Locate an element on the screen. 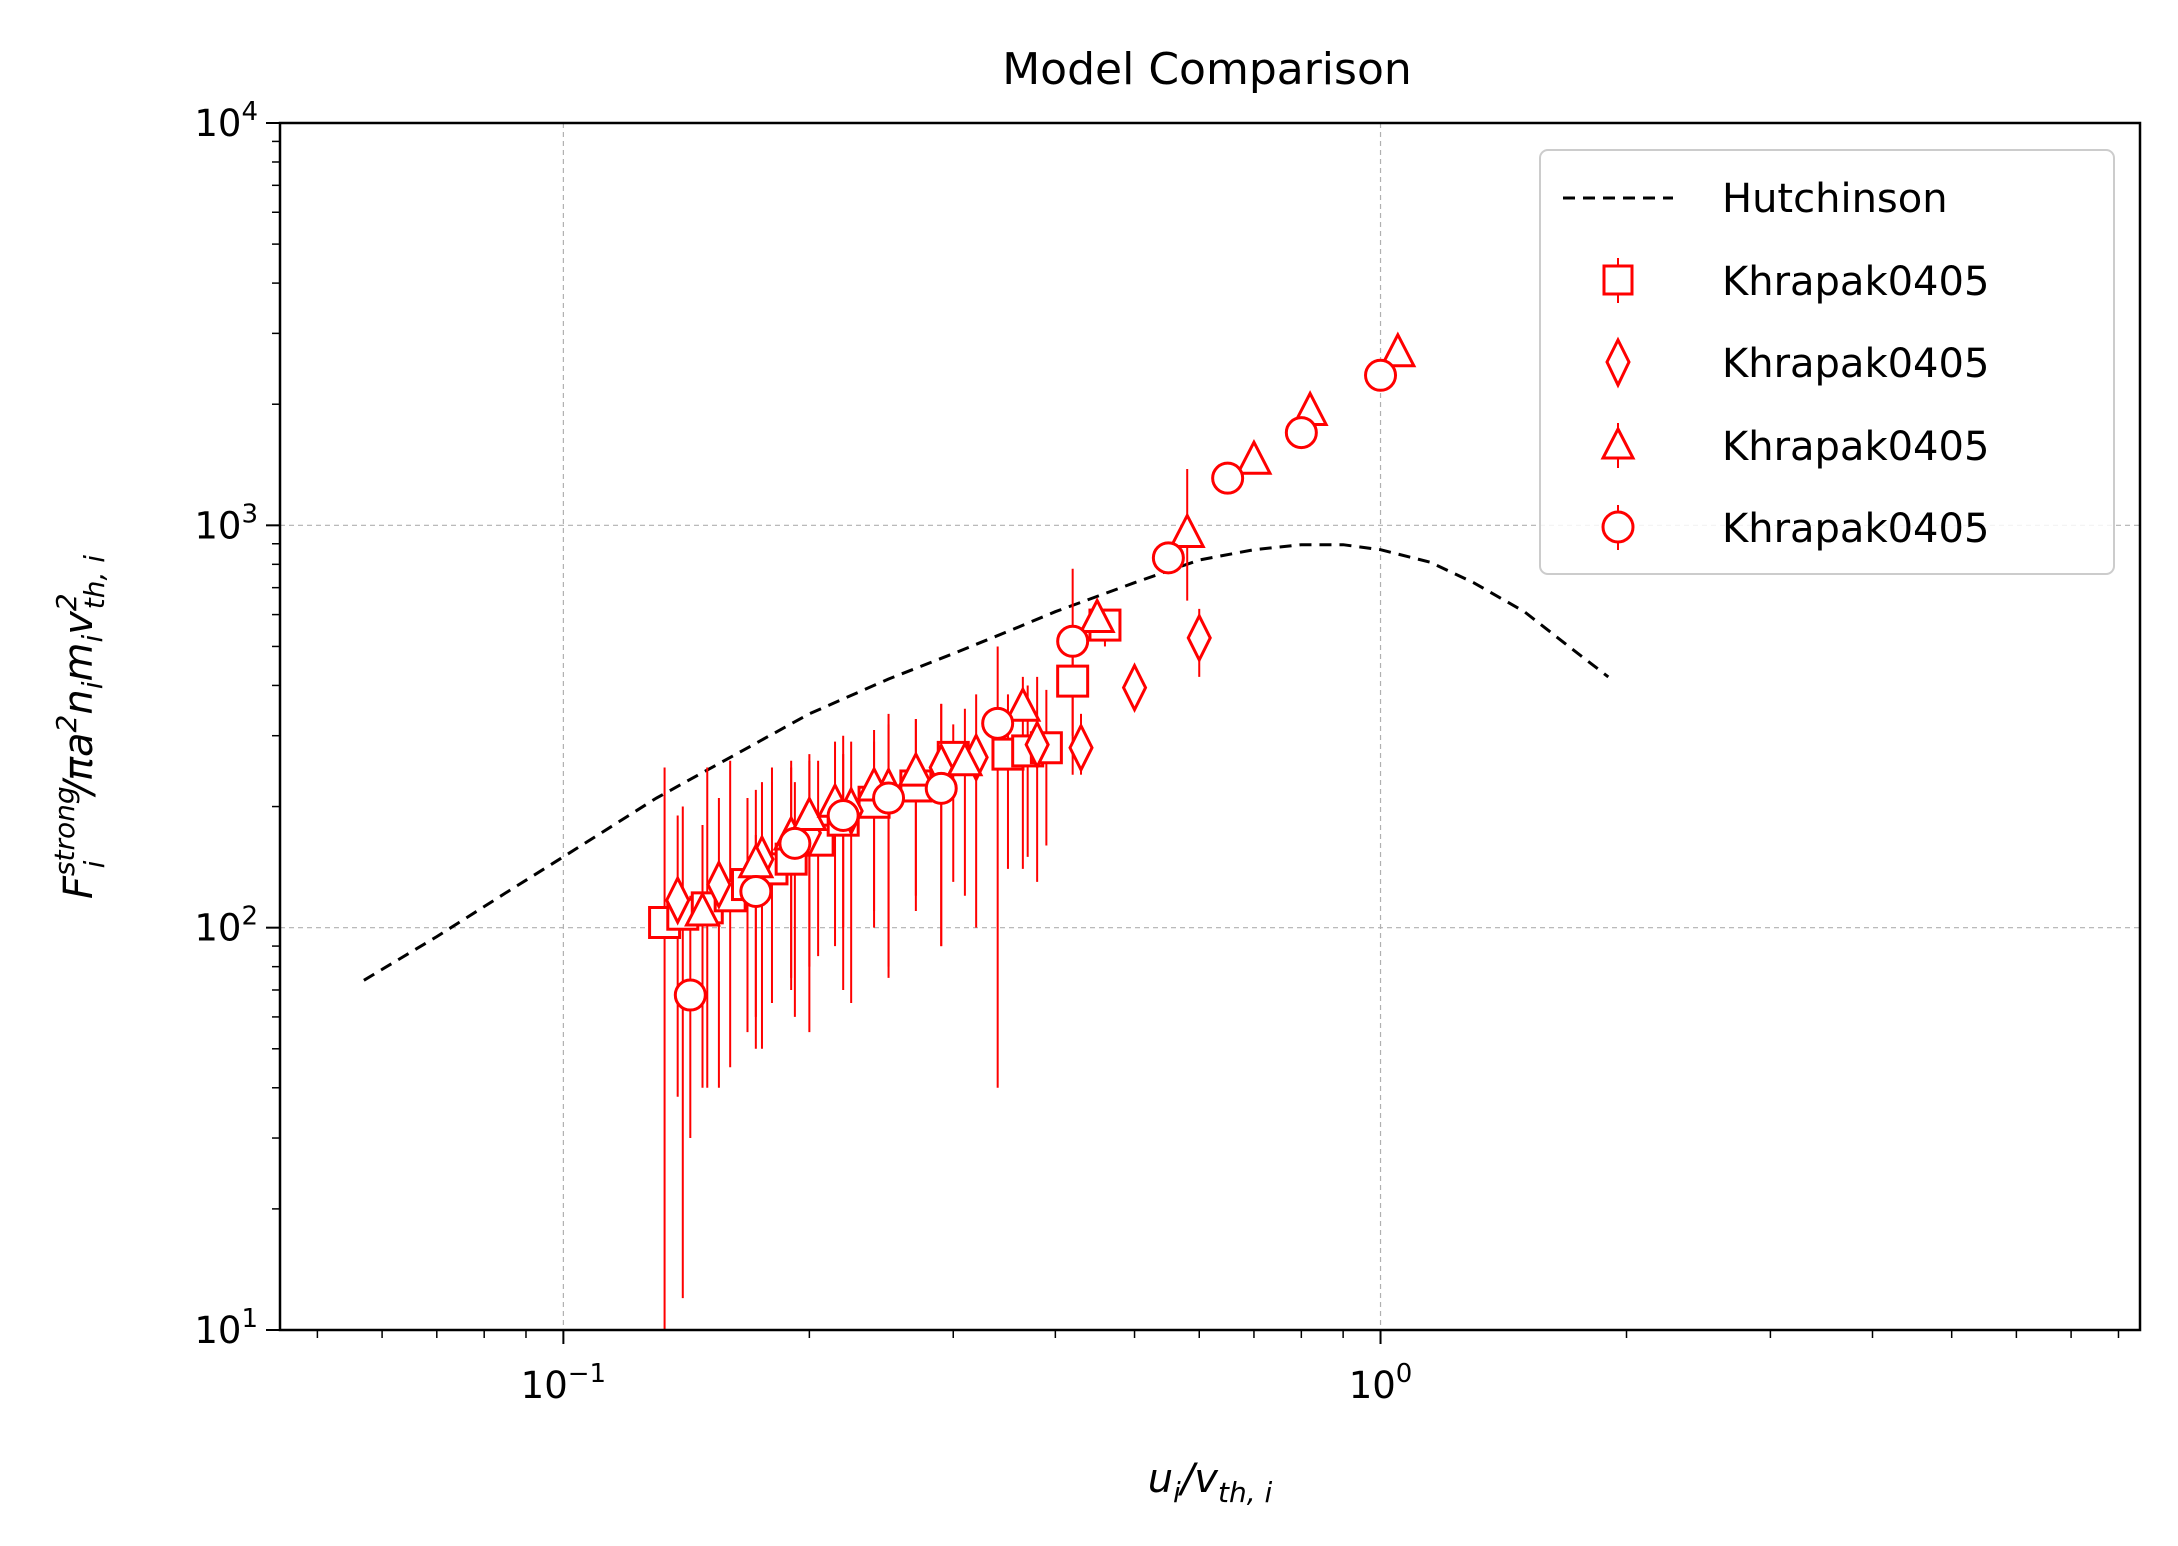 Image resolution: width=2178 pixels, height=1546 pixels. legend-frame is located at coordinates (1827, 362).